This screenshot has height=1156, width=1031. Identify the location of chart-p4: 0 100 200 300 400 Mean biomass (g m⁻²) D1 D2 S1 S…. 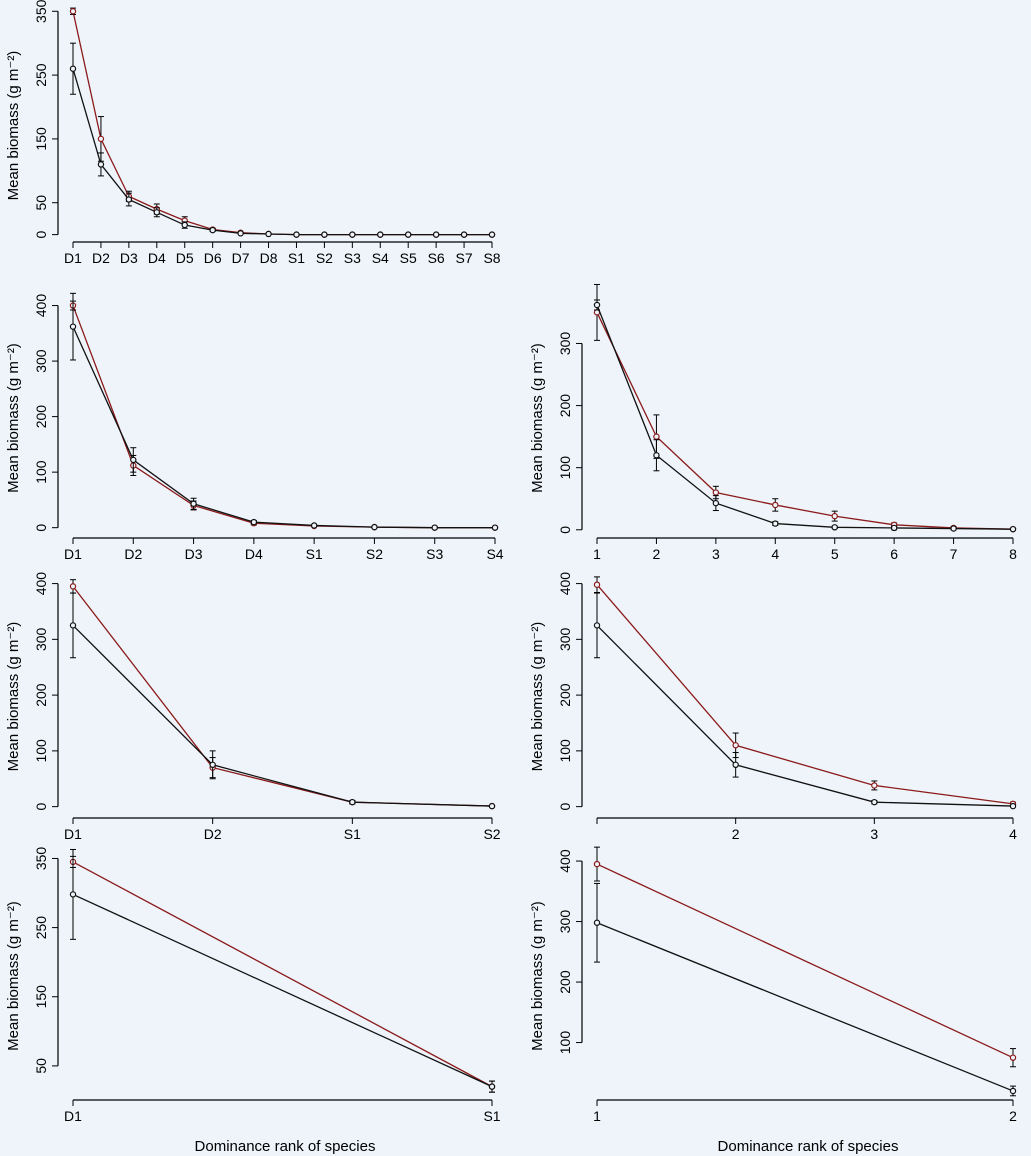
(253, 707).